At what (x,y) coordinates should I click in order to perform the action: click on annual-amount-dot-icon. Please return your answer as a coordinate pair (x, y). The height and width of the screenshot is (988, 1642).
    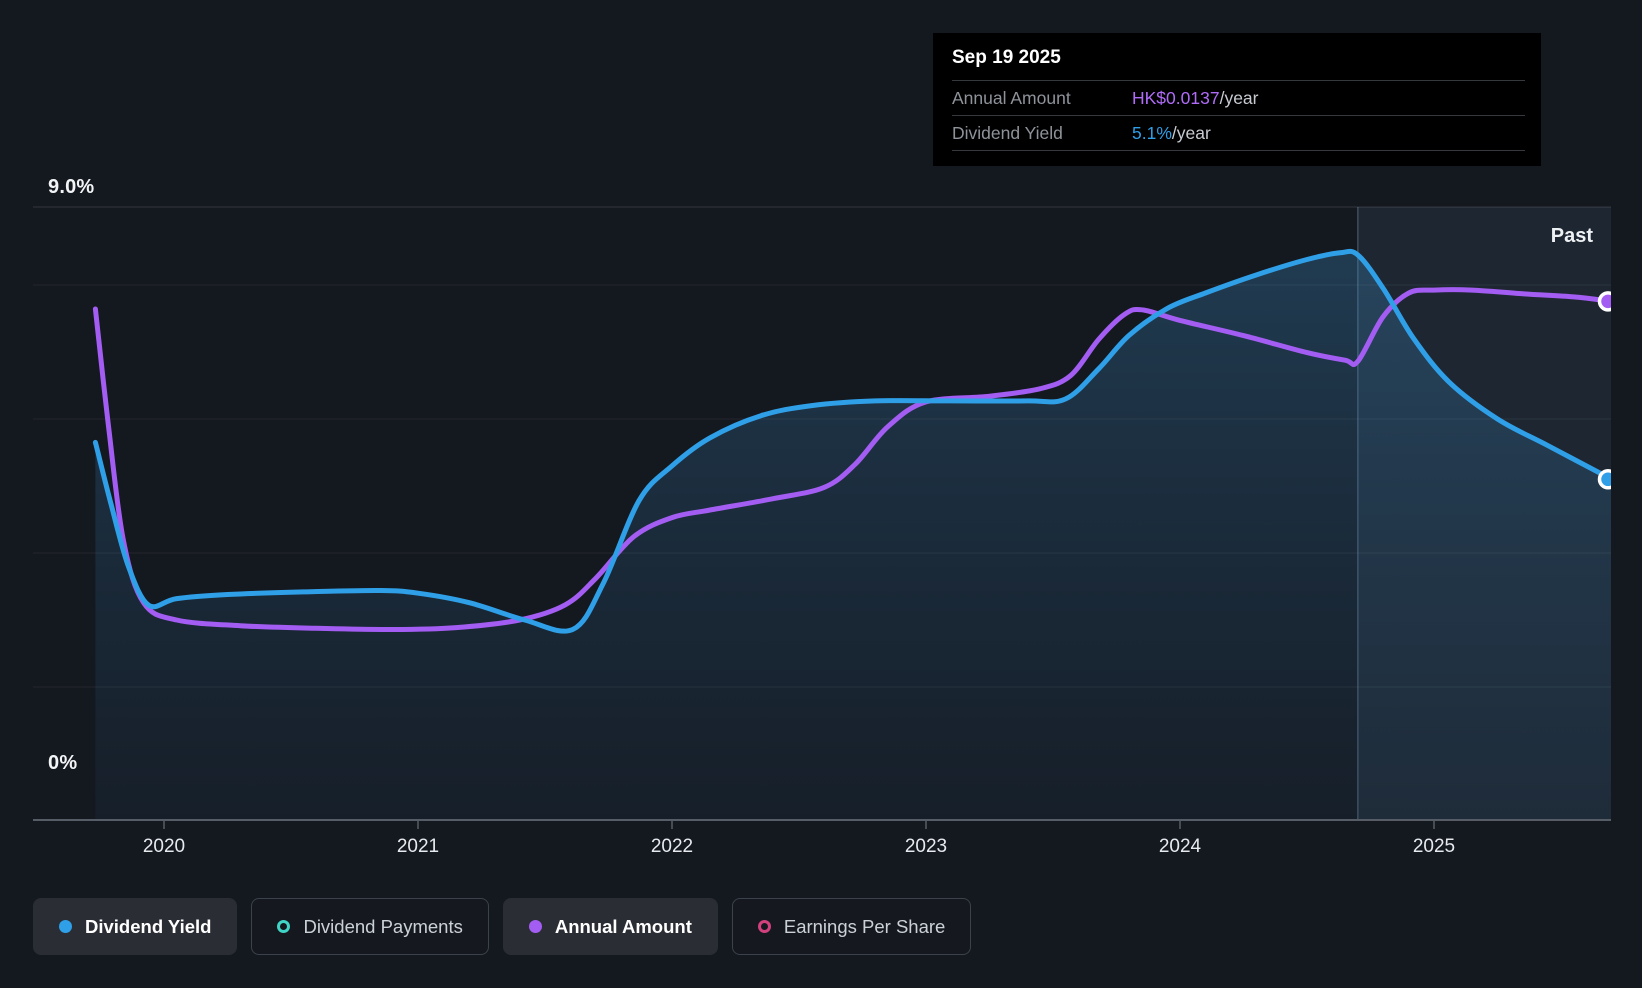
    Looking at the image, I should click on (535, 926).